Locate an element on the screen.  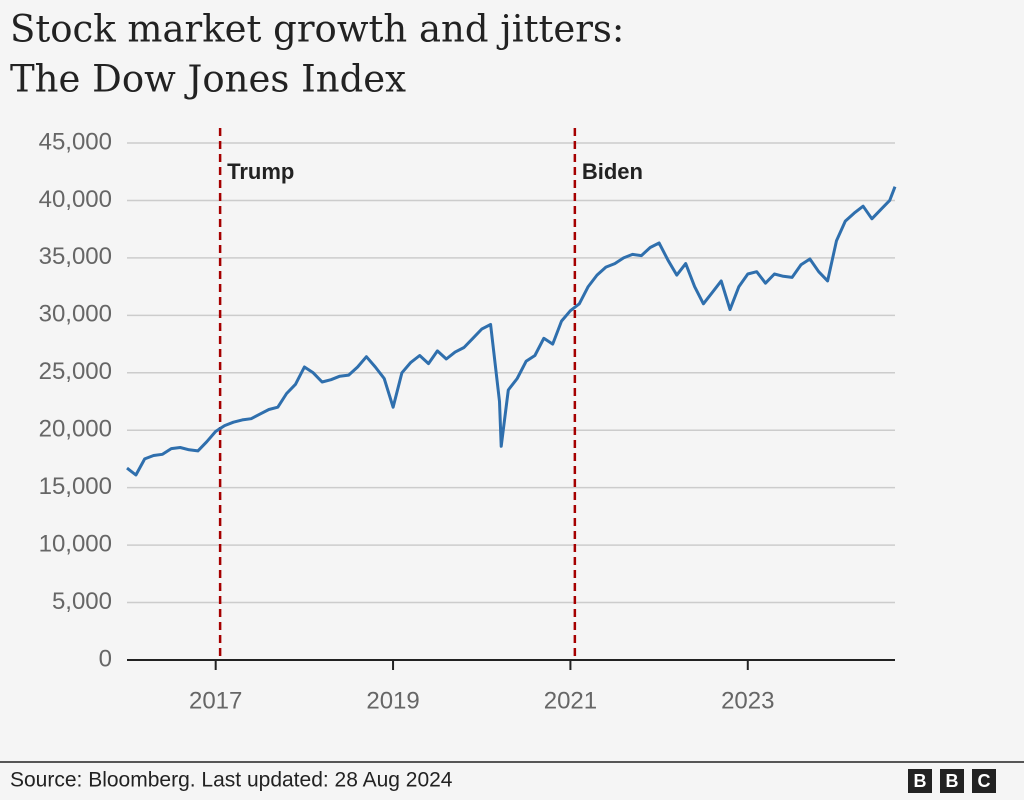
chart-title: The Dow Jones Index is located at coordinates (208, 79).